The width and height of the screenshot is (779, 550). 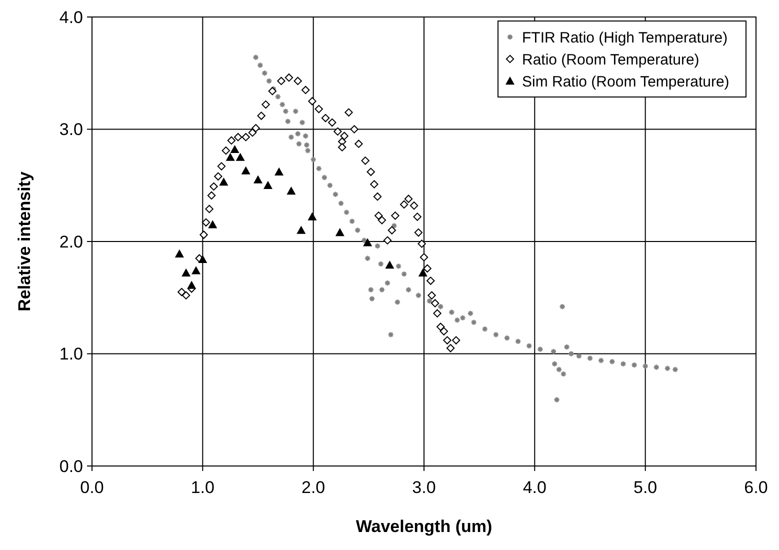 I want to click on x-tick-label: 0.0, so click(x=92, y=487).